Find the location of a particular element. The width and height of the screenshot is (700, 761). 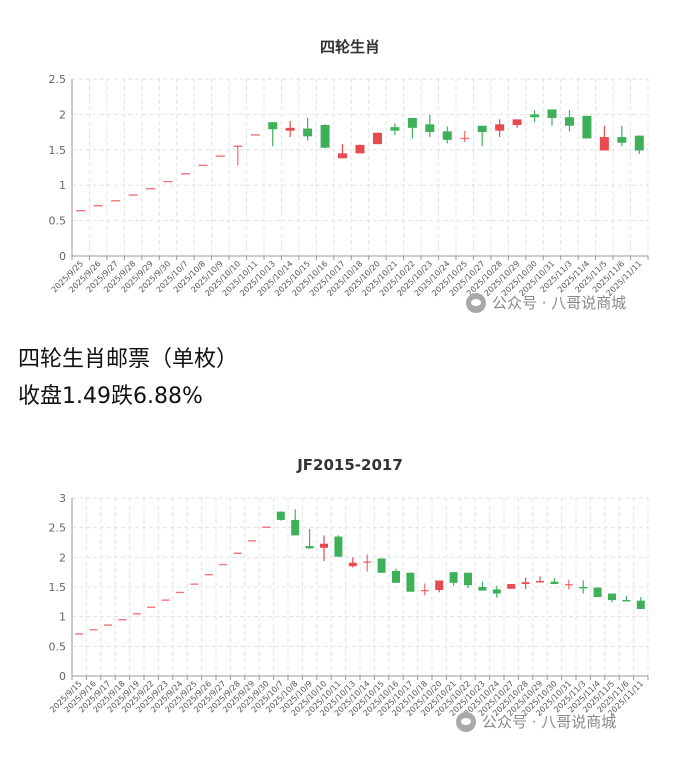

chart-title: 四轮生肖 is located at coordinates (350, 47).